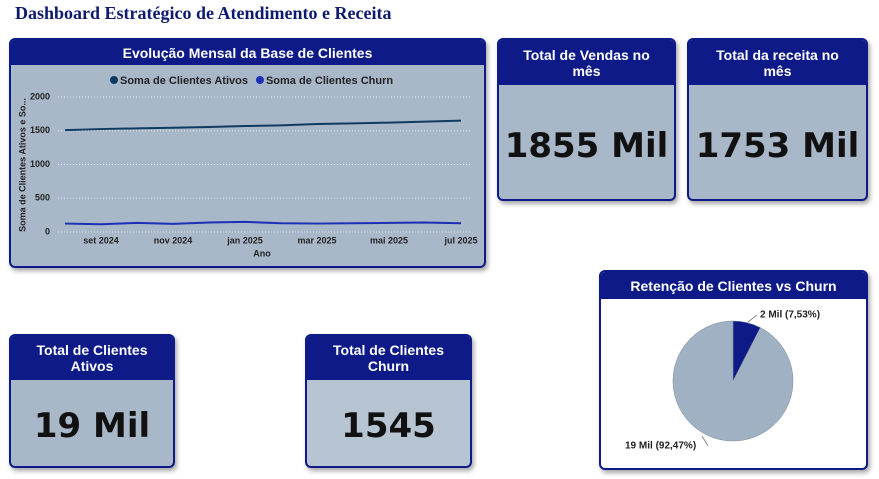 The height and width of the screenshot is (479, 879). I want to click on panel-title: Retenção de Clientes vs Churn, so click(733, 285).